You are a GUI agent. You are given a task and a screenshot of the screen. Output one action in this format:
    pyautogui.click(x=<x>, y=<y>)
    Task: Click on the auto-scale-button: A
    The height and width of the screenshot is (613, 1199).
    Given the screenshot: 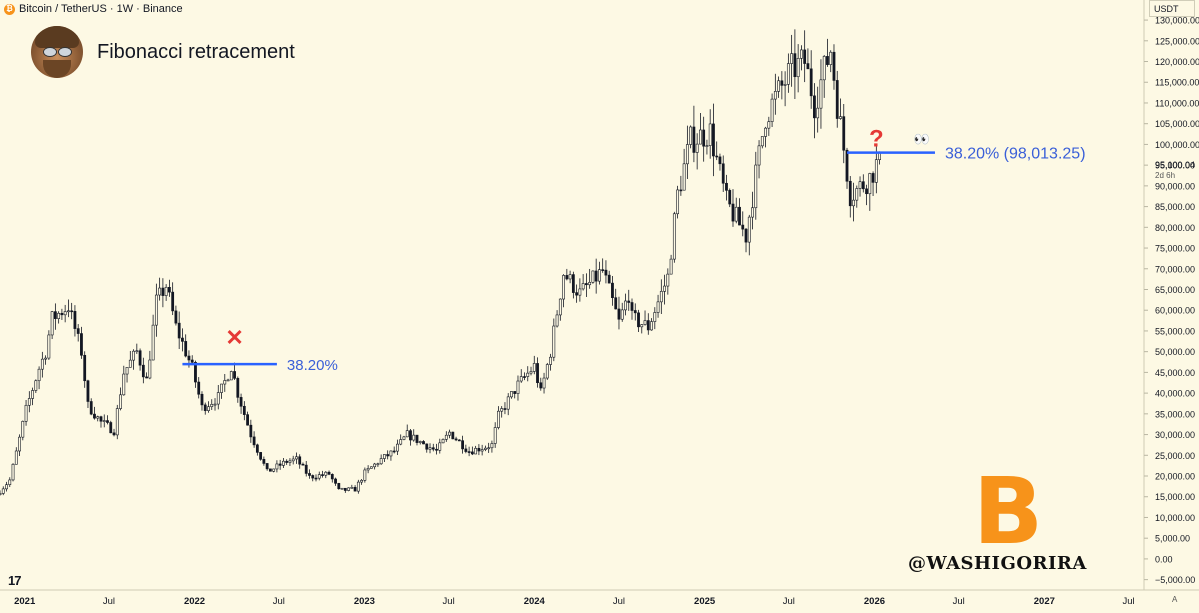 What is the action you would take?
    pyautogui.click(x=1175, y=599)
    